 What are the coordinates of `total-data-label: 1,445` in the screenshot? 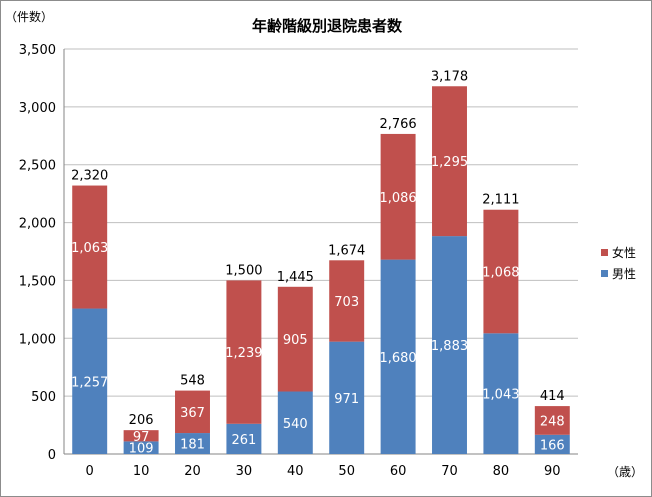 It's located at (295, 277).